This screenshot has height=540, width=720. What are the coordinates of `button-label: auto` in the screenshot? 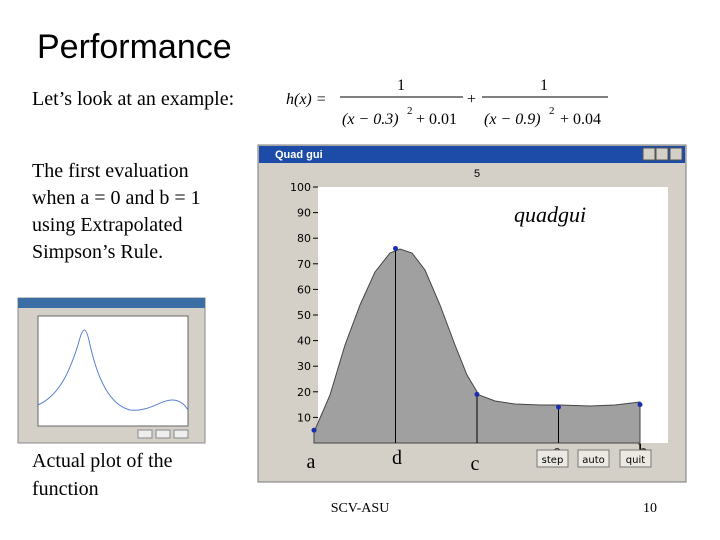 It's located at (593, 460).